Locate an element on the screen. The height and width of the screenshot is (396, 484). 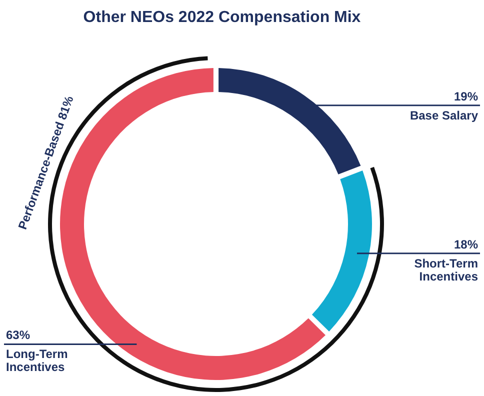
slice-label: Short-Term Incentives is located at coordinates (446, 270).